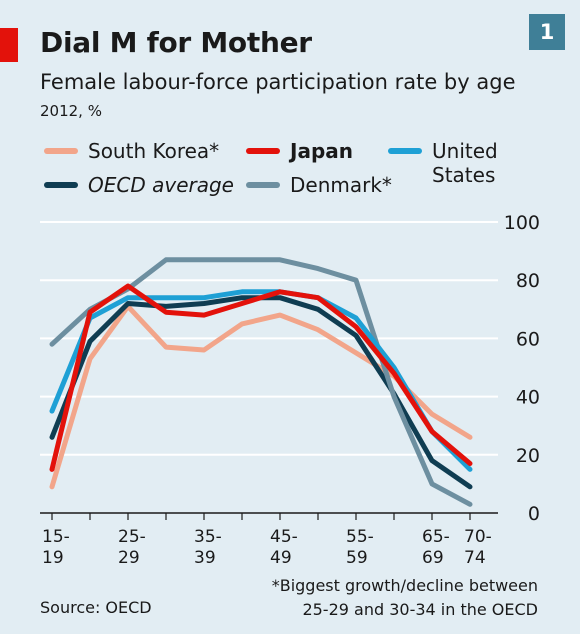 This screenshot has height=634, width=580. What do you see at coordinates (528, 456) in the screenshot?
I see `y-tick-label-20: 20` at bounding box center [528, 456].